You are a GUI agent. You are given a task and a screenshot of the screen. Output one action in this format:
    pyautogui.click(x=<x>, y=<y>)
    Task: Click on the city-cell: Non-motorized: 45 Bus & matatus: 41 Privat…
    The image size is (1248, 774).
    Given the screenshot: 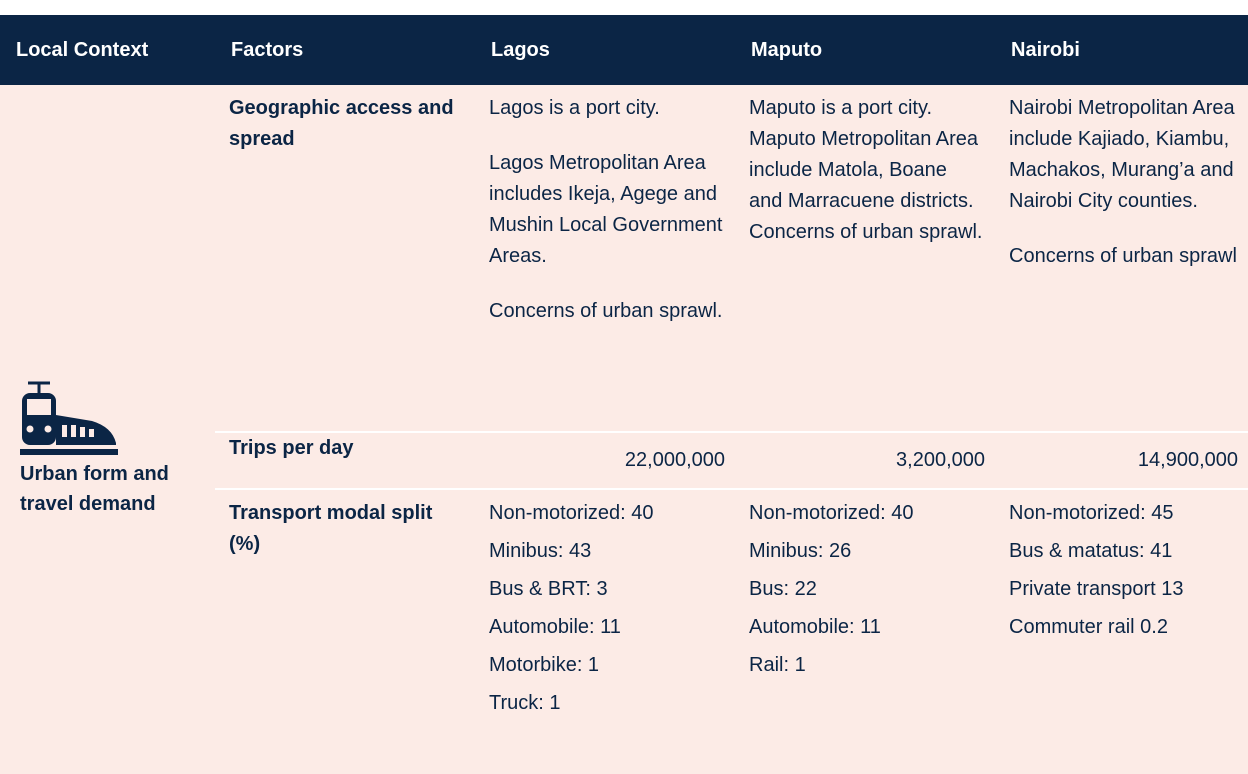 What is the action you would take?
    pyautogui.click(x=1121, y=631)
    